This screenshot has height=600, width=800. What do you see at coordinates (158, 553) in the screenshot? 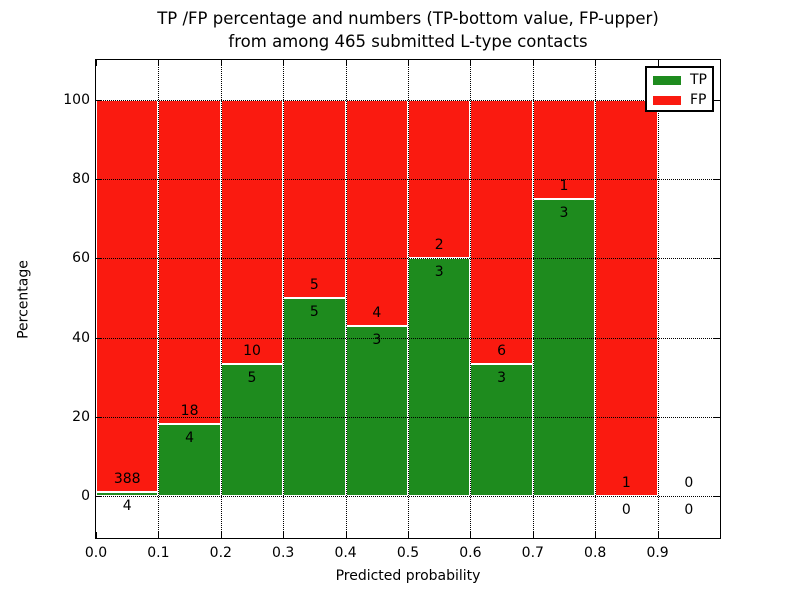
I see `x-tick-label: 0.1` at bounding box center [158, 553].